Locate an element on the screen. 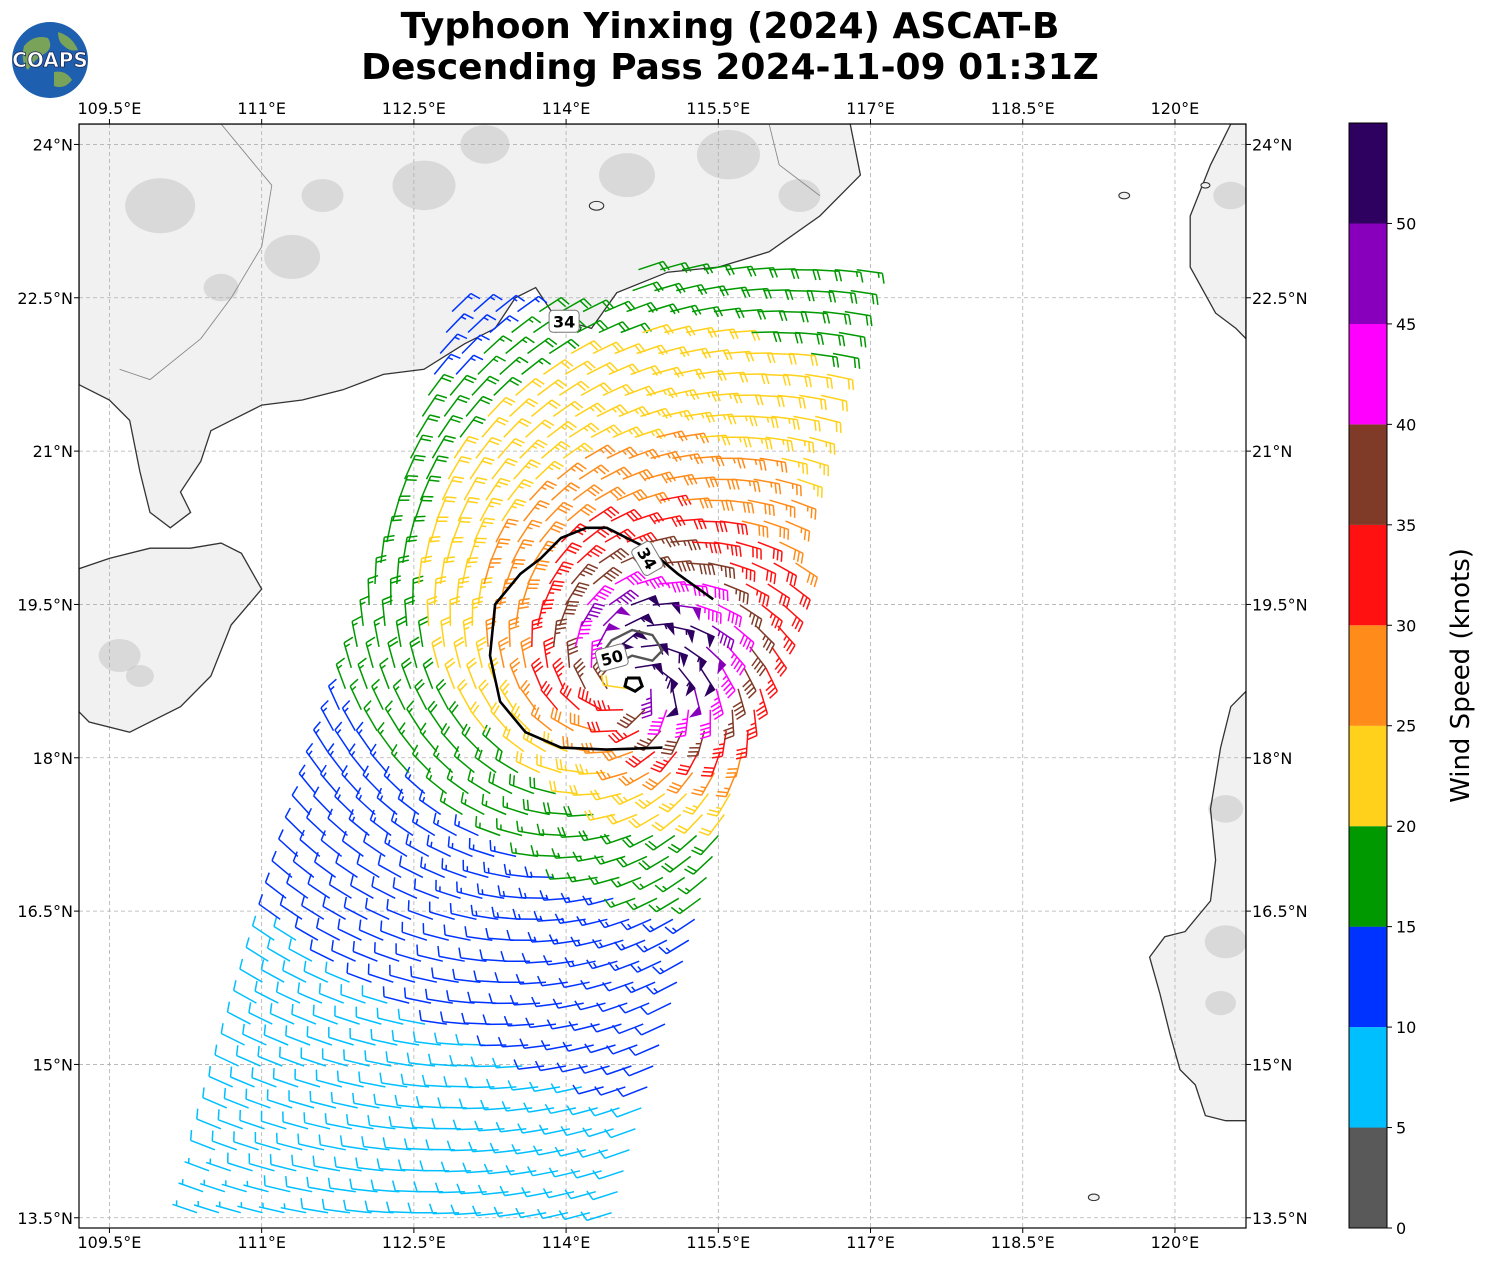  lat-tick-label-left: 21°N is located at coordinates (53, 451).